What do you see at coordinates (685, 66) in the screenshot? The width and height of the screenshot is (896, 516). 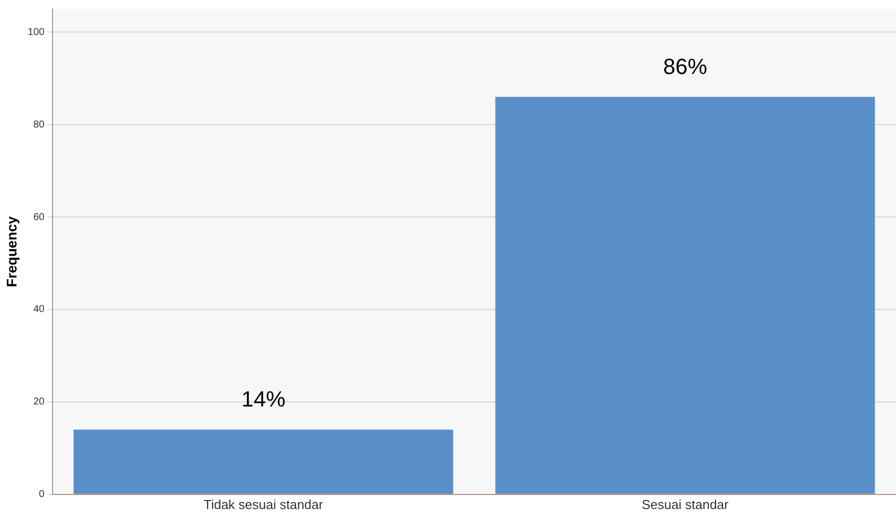 I see `data-label: 86%` at bounding box center [685, 66].